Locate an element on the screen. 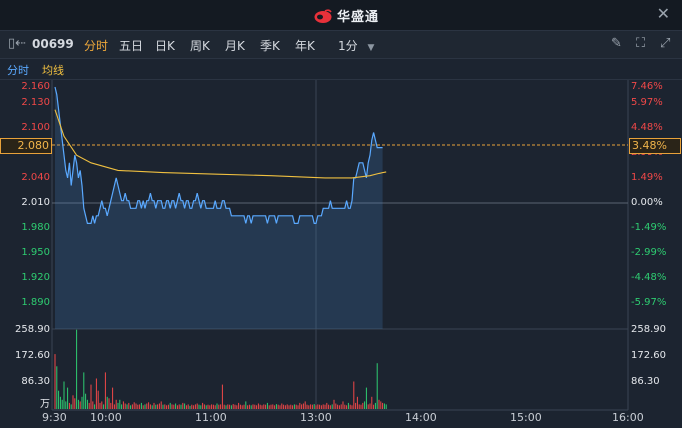 This screenshot has height=428, width=682. pct-tick: 7.46% is located at coordinates (647, 86).